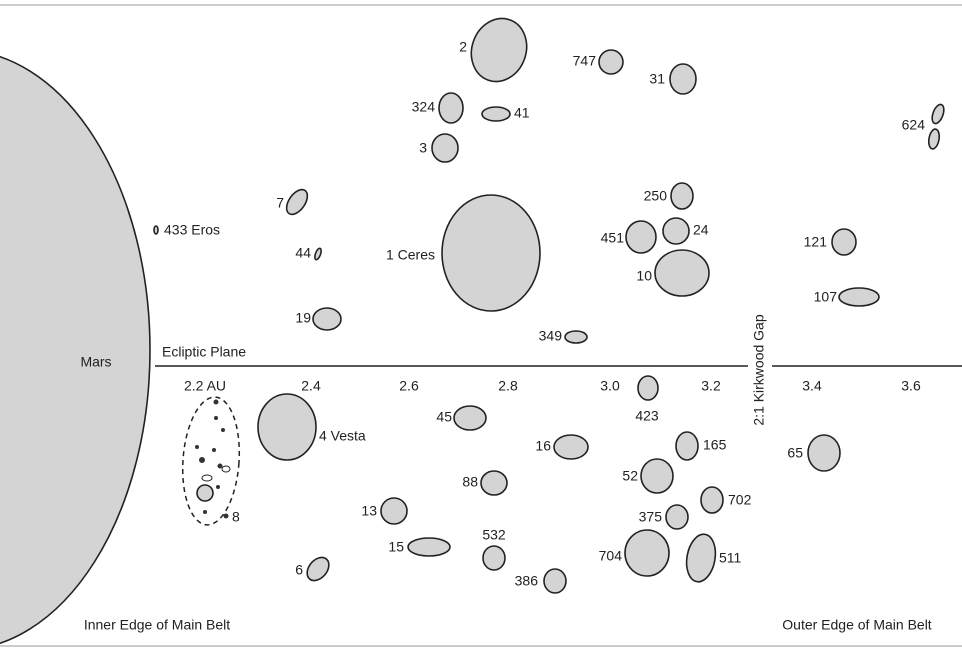 The image size is (962, 649). I want to click on asteroid-label: 4 Vesta, so click(342, 436).